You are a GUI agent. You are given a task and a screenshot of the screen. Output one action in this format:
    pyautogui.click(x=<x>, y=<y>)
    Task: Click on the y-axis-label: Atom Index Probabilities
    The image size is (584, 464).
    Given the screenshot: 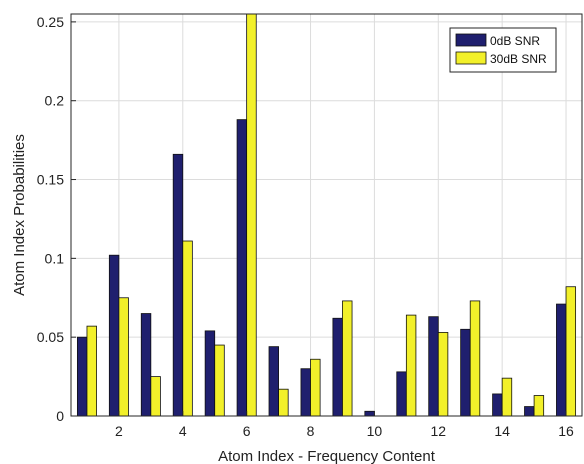 What is the action you would take?
    pyautogui.click(x=19, y=215)
    